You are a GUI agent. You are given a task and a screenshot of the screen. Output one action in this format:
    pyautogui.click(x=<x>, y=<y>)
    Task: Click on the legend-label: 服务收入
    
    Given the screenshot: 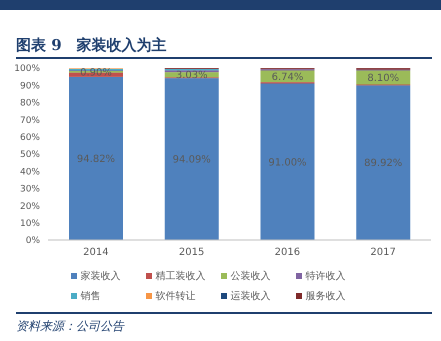 What is the action you would take?
    pyautogui.click(x=326, y=296)
    